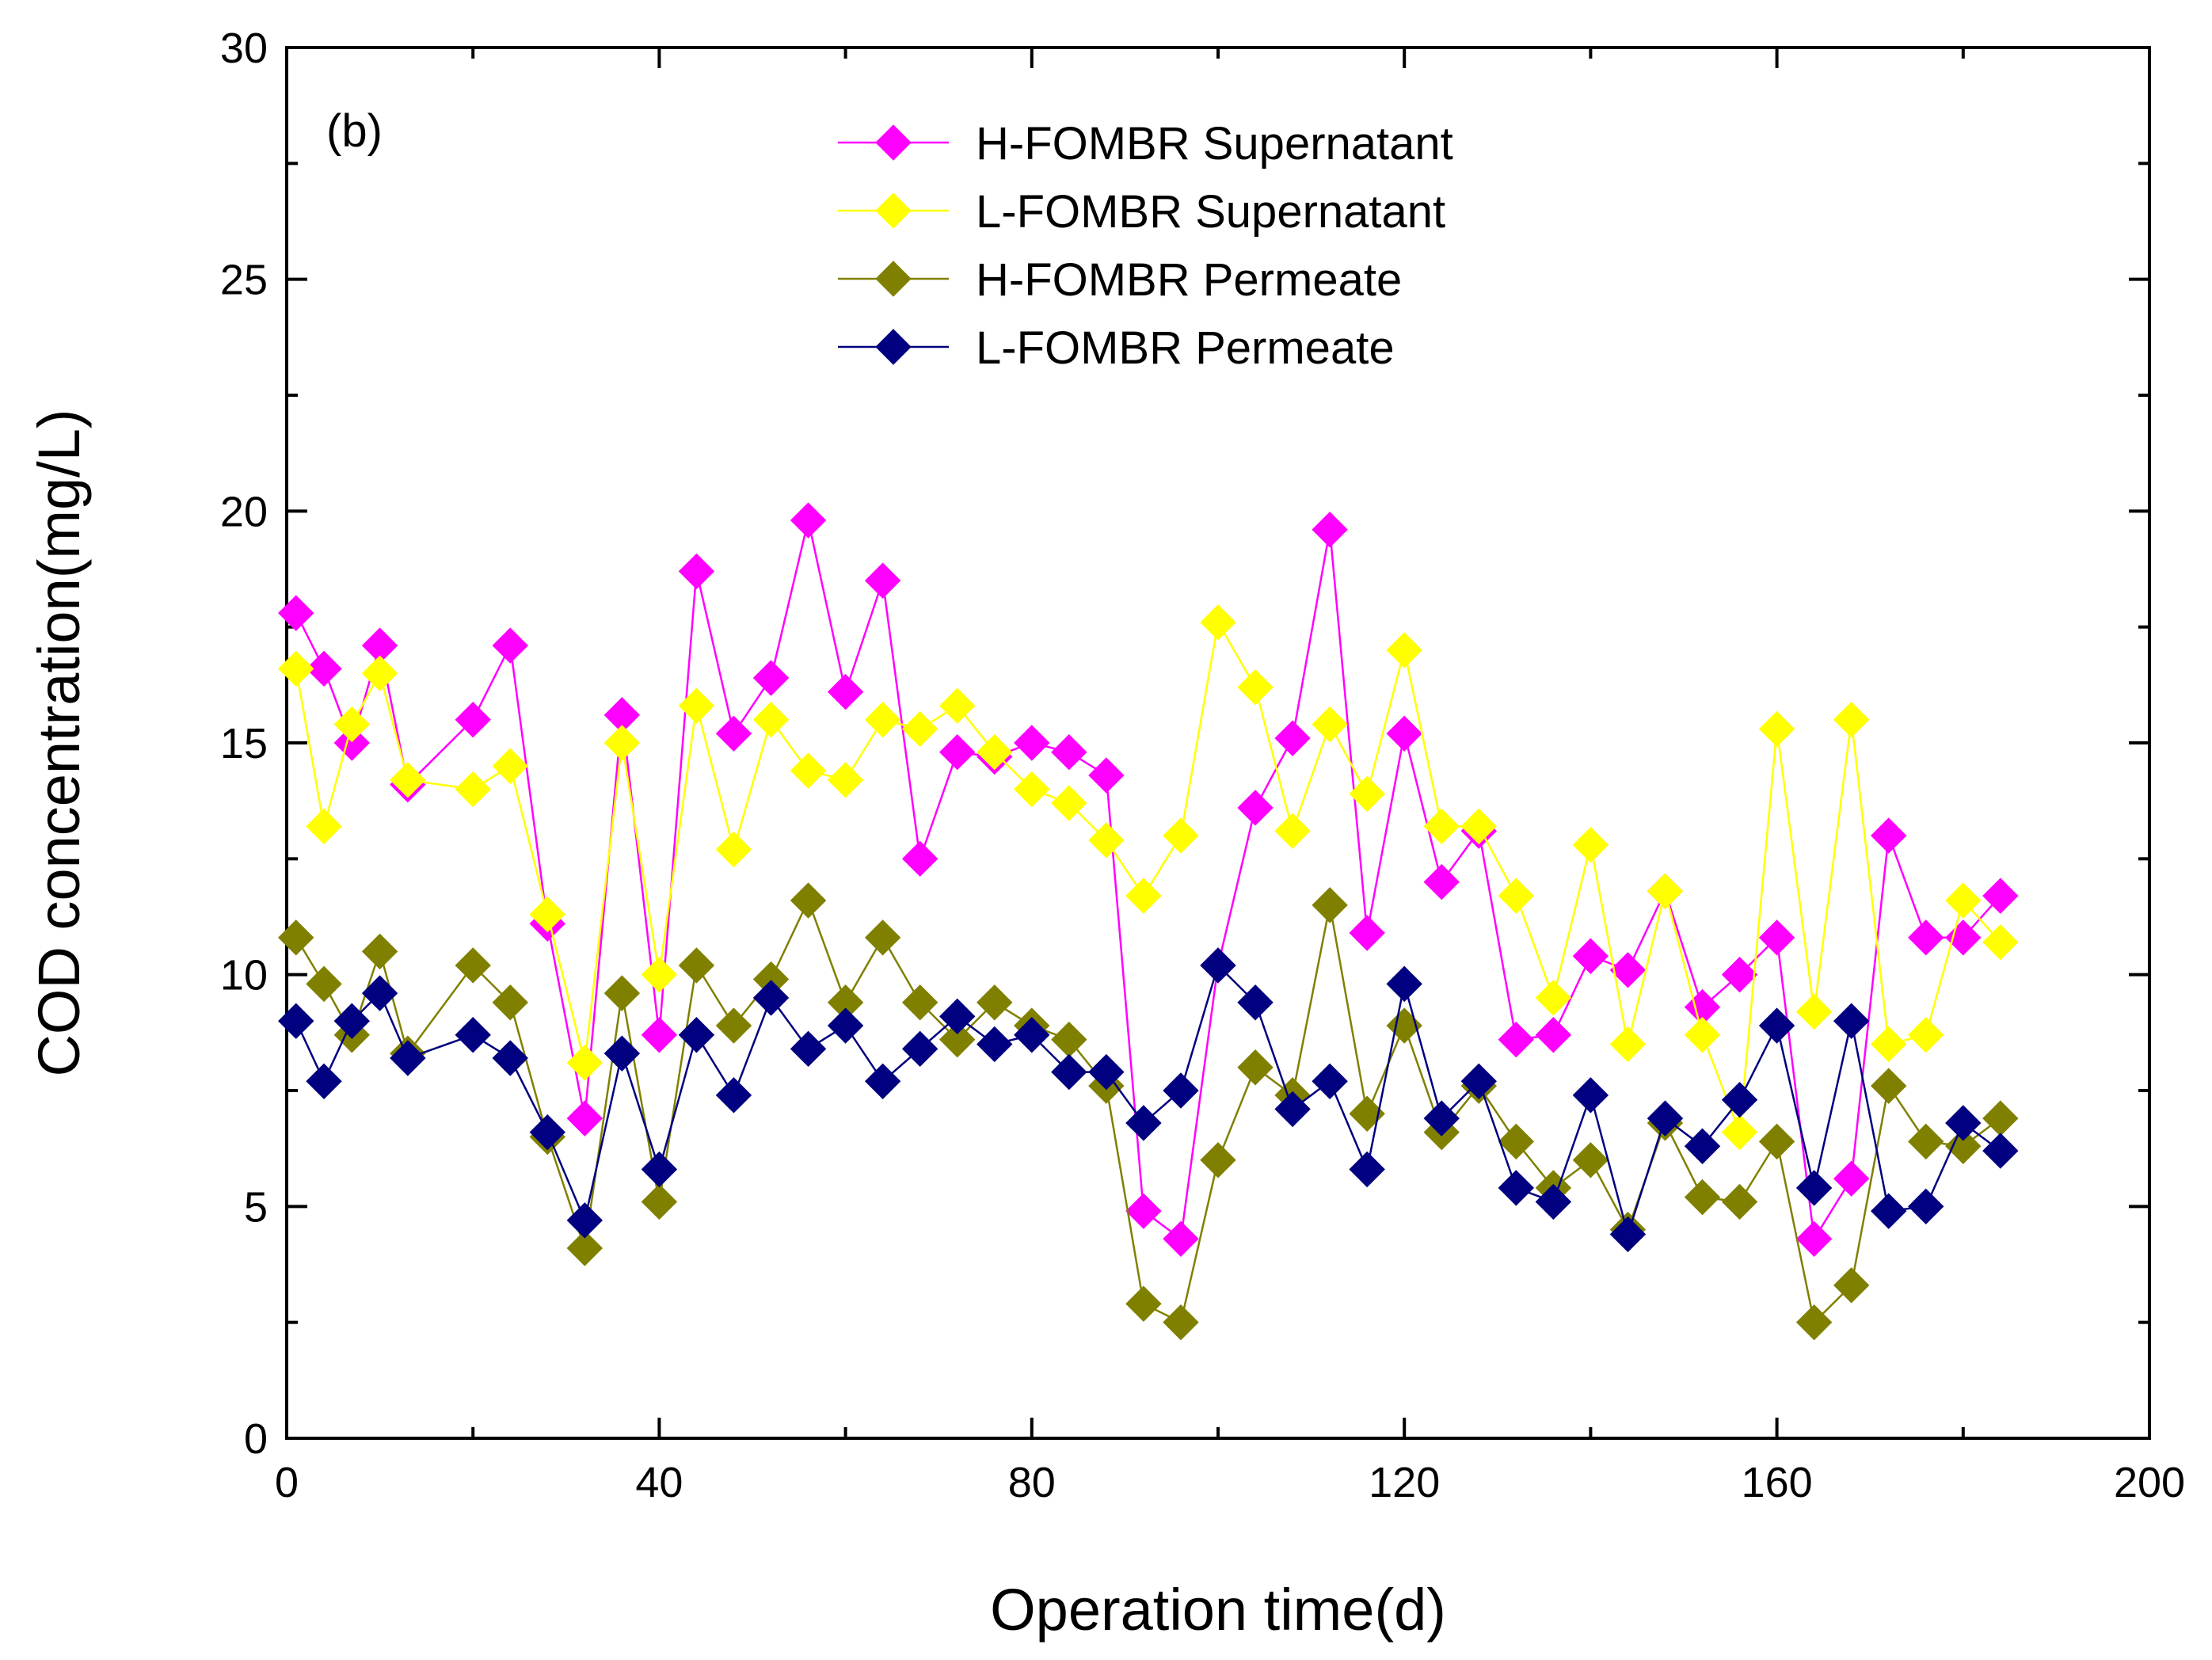 The height and width of the screenshot is (1660, 2212). I want to click on y-tick-label: 0, so click(256, 1439).